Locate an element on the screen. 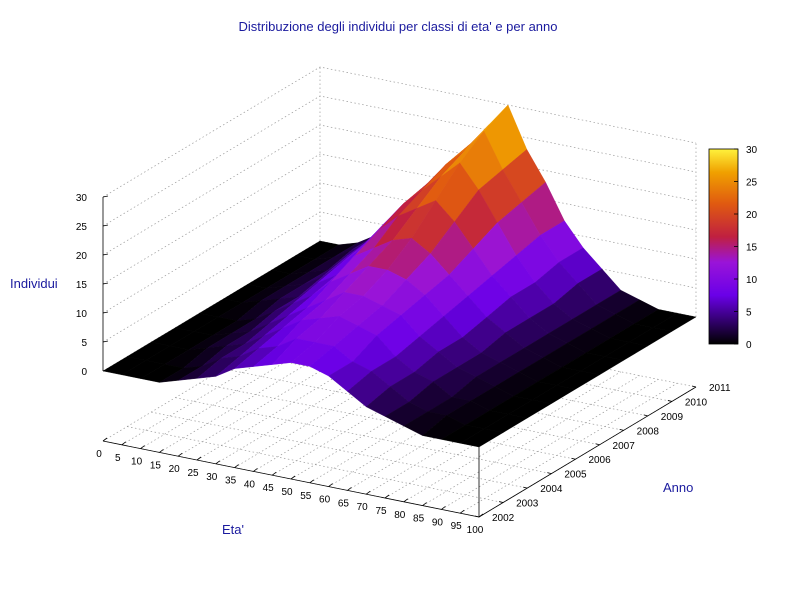 The width and height of the screenshot is (800, 600). colorbar-tick-label: 15 is located at coordinates (752, 248).